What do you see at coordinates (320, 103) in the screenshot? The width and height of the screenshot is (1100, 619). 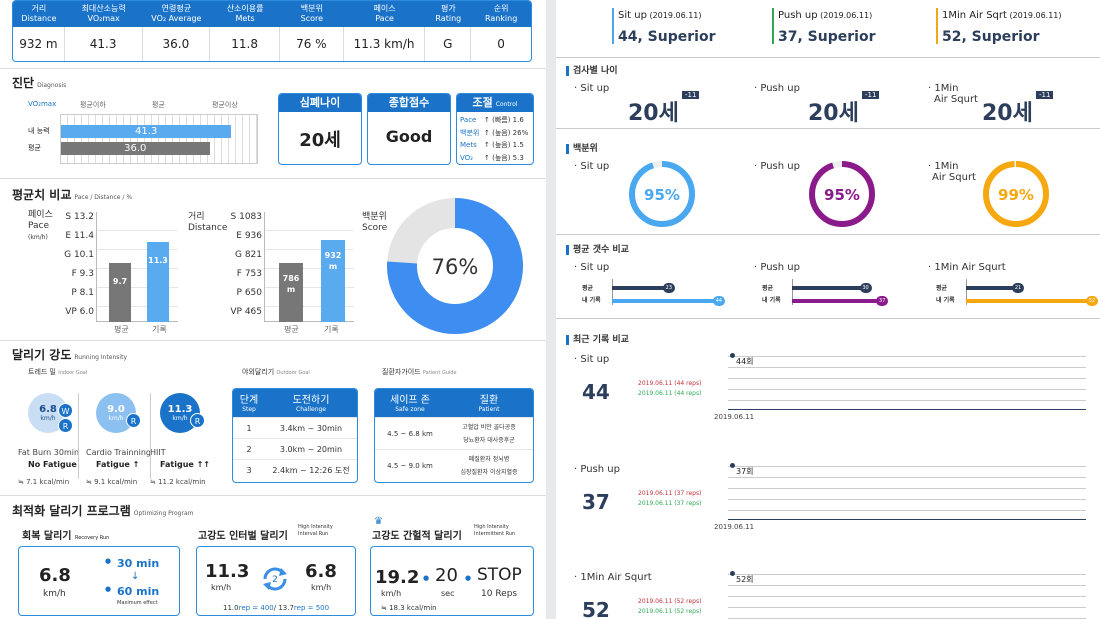 I see `cardio-age-title: 심폐나이` at bounding box center [320, 103].